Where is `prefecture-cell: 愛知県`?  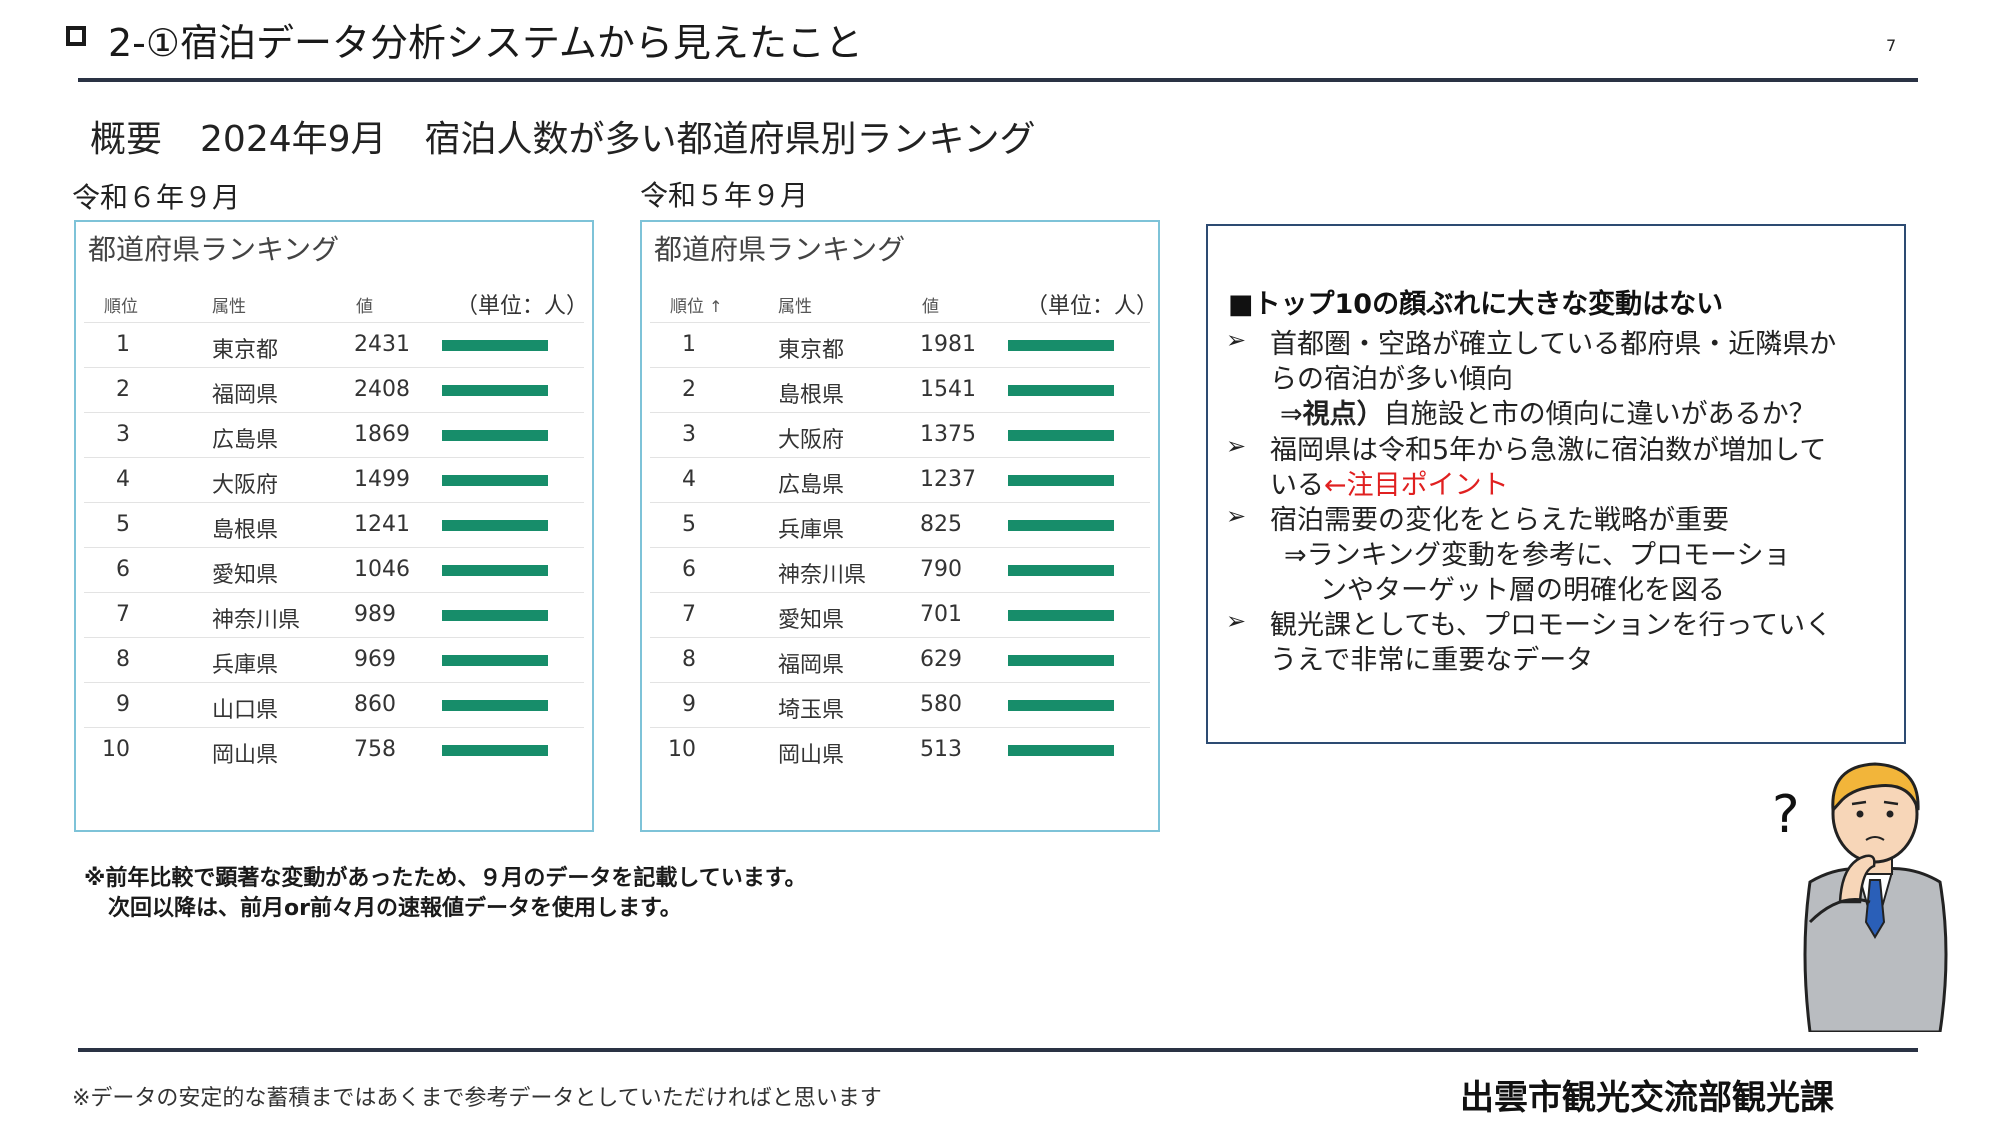
prefecture-cell: 愛知県 is located at coordinates (245, 575).